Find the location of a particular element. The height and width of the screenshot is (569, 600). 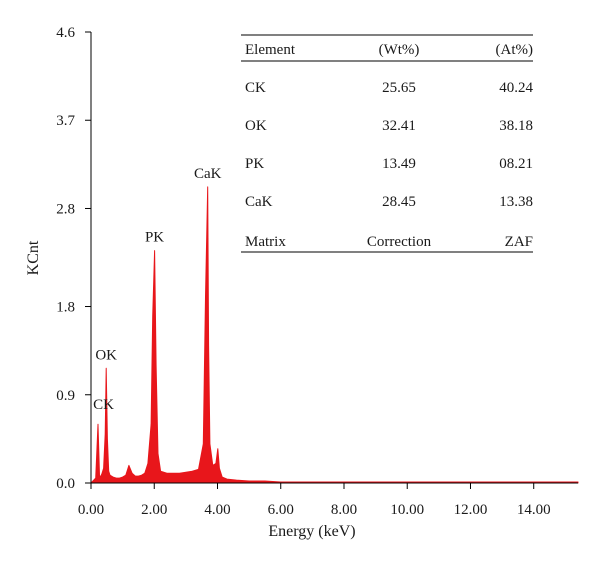

x-tick-label: 14.00 is located at coordinates (534, 510).